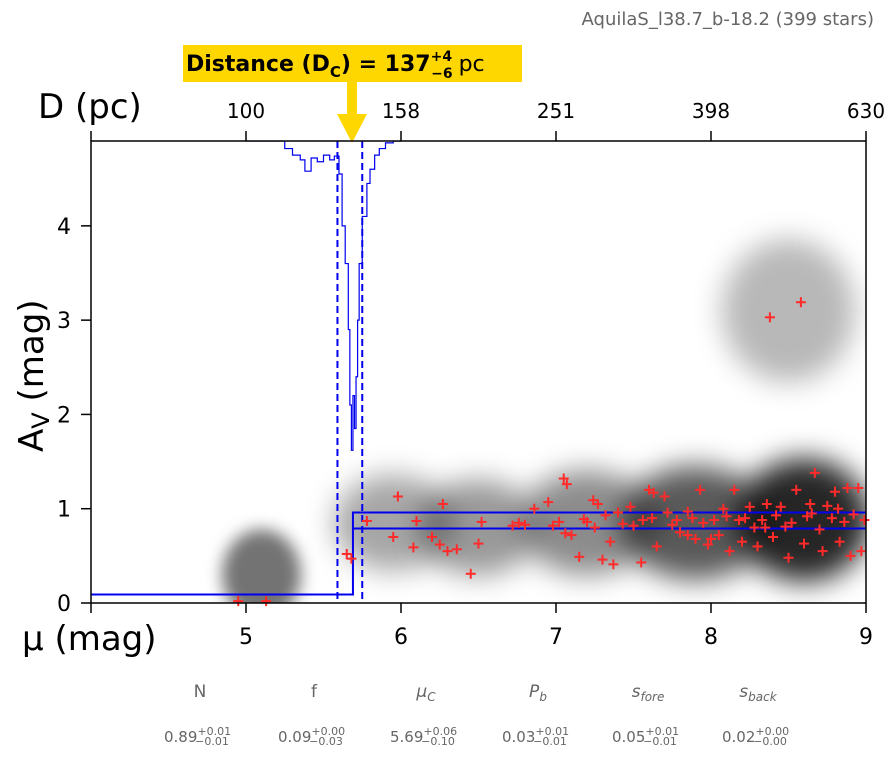 The height and width of the screenshot is (759, 896). What do you see at coordinates (90, 107) in the screenshot?
I see `top-axis-title: D (pc)` at bounding box center [90, 107].